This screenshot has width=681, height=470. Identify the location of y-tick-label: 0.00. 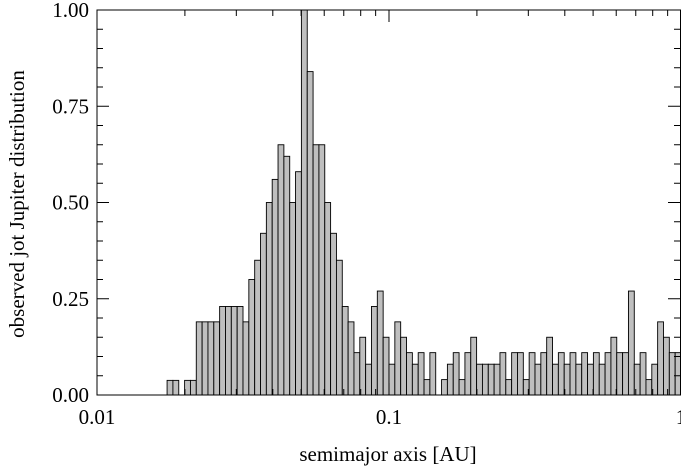
(70, 395).